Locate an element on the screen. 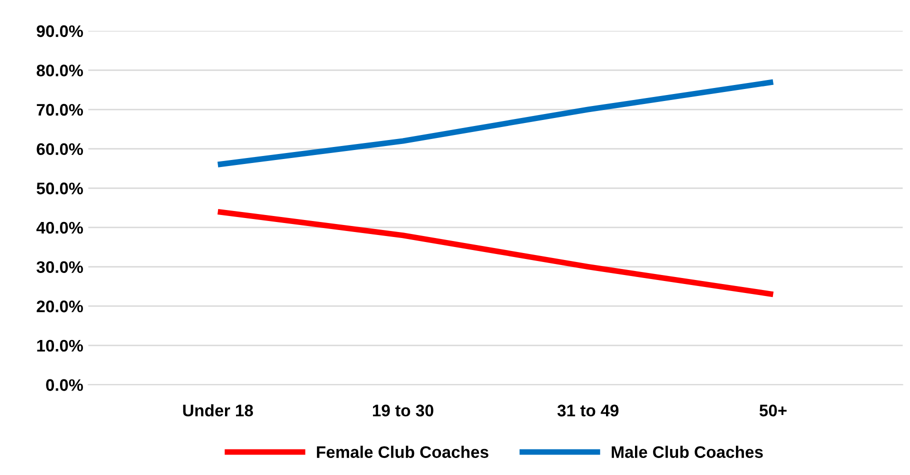 This screenshot has width=910, height=475. legend-label: Male Club Coaches is located at coordinates (687, 452).